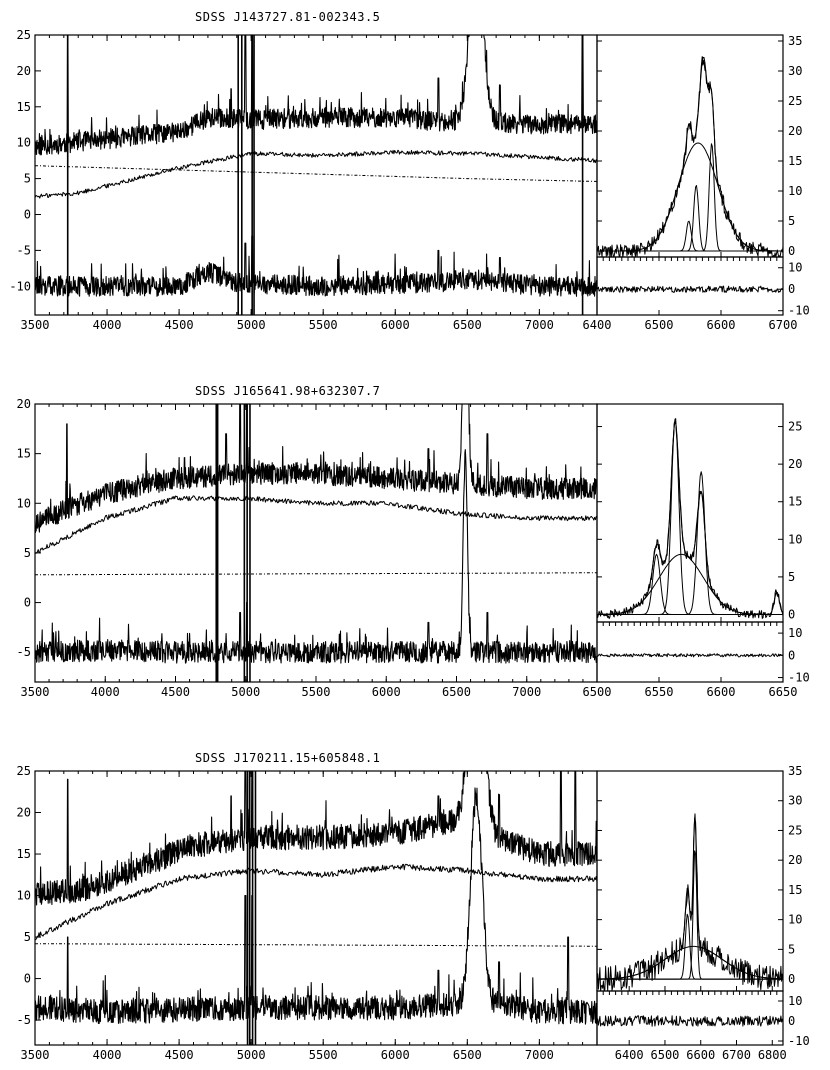 The height and width of the screenshot is (1070, 830). I want to click on panel-title: SDSS J165641.98+632307.7, so click(287, 391).